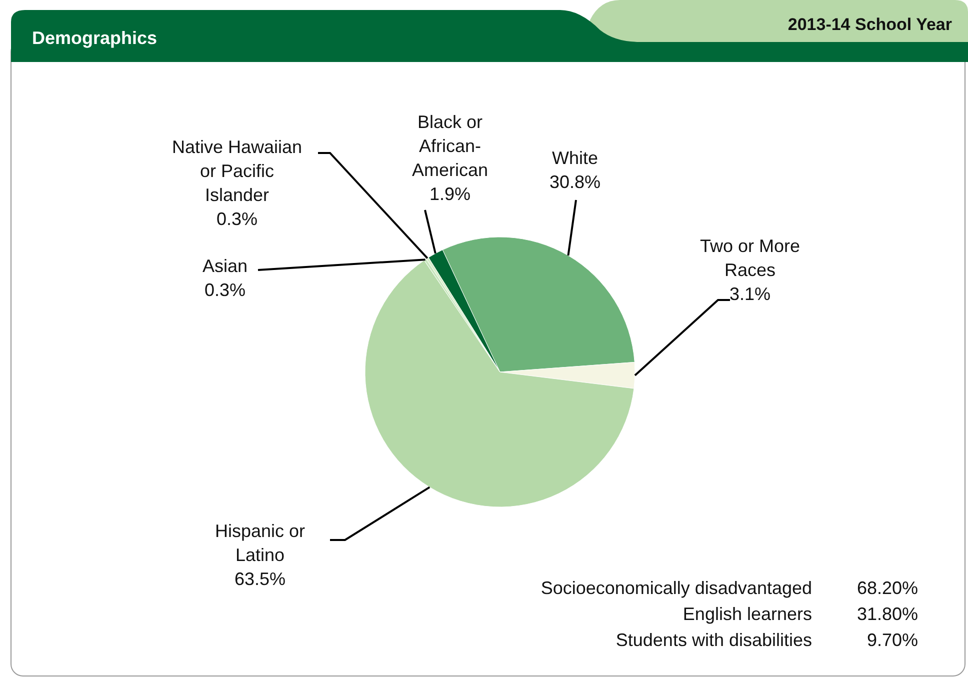 The width and height of the screenshot is (968, 680). Describe the element at coordinates (237, 171) in the screenshot. I see `slice-label: Native Hawaiian or Pacific Islander` at that location.